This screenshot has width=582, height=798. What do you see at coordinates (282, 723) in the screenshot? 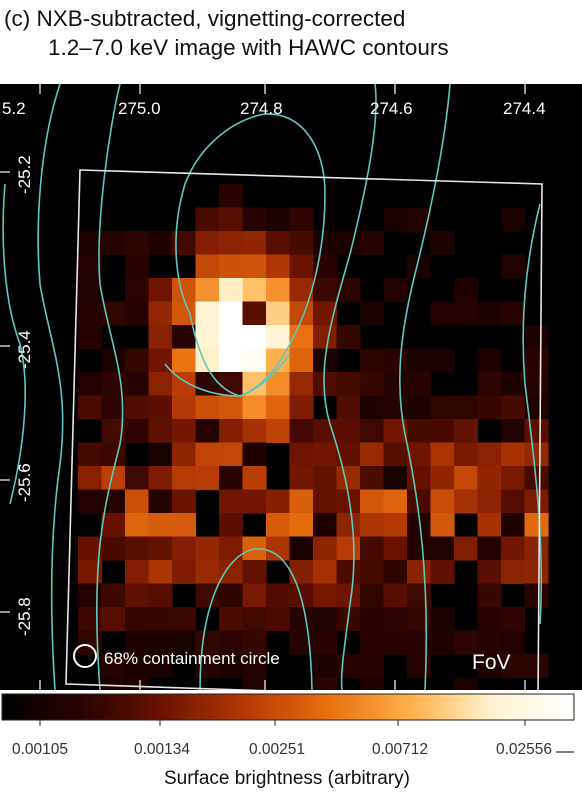
I see `colorbar-ticks` at bounding box center [282, 723].